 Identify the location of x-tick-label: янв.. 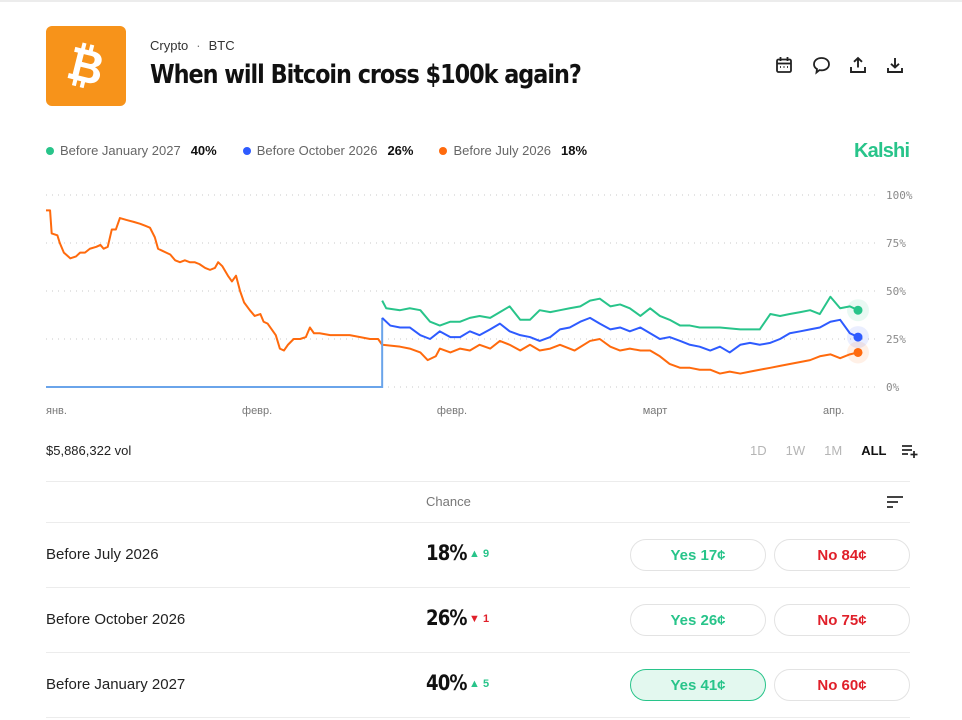
(56, 411).